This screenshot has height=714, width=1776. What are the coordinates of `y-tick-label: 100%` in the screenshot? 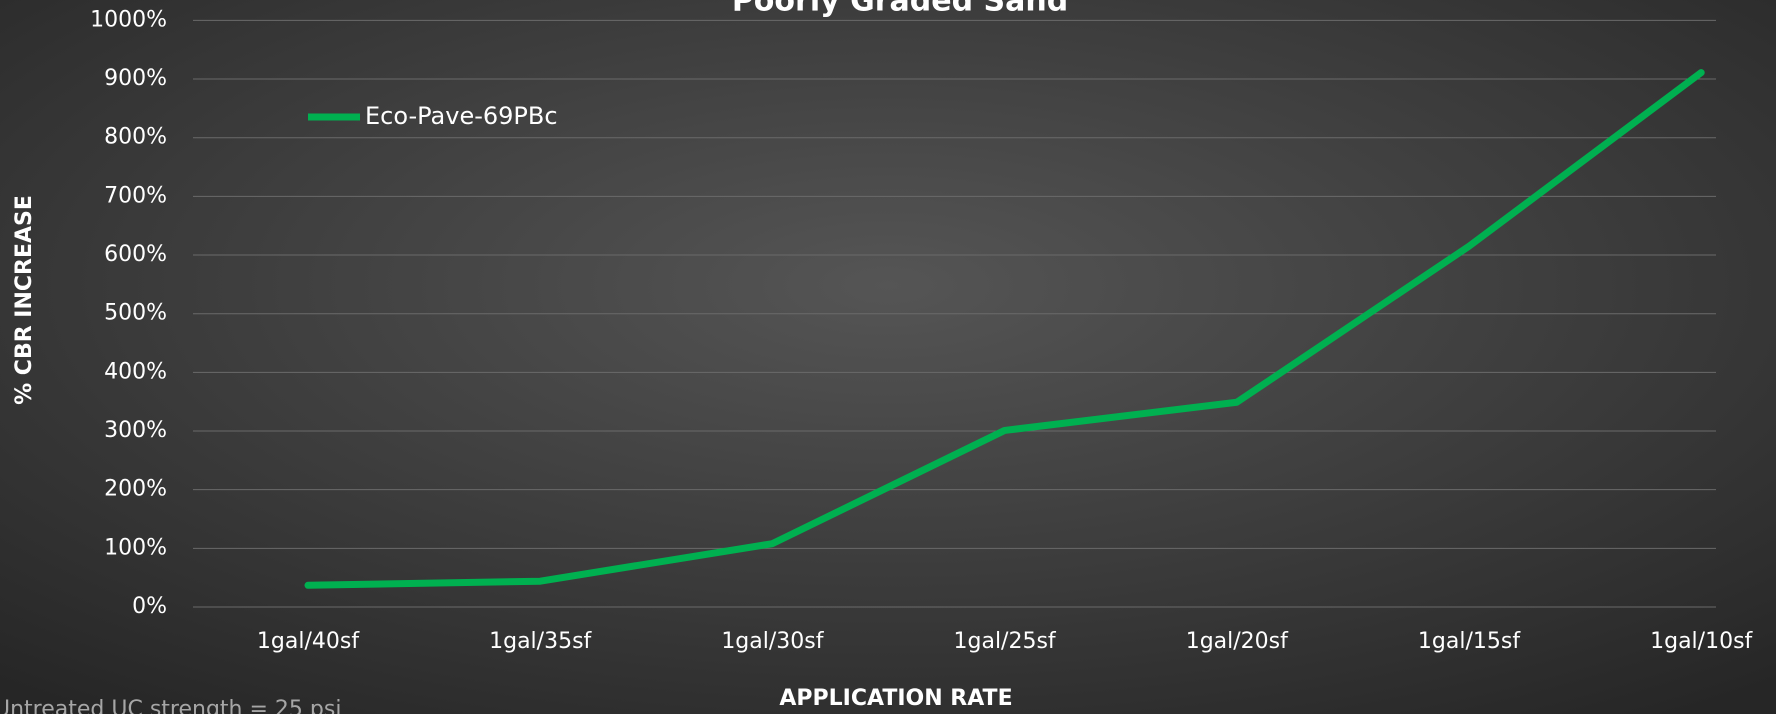 It's located at (135, 547).